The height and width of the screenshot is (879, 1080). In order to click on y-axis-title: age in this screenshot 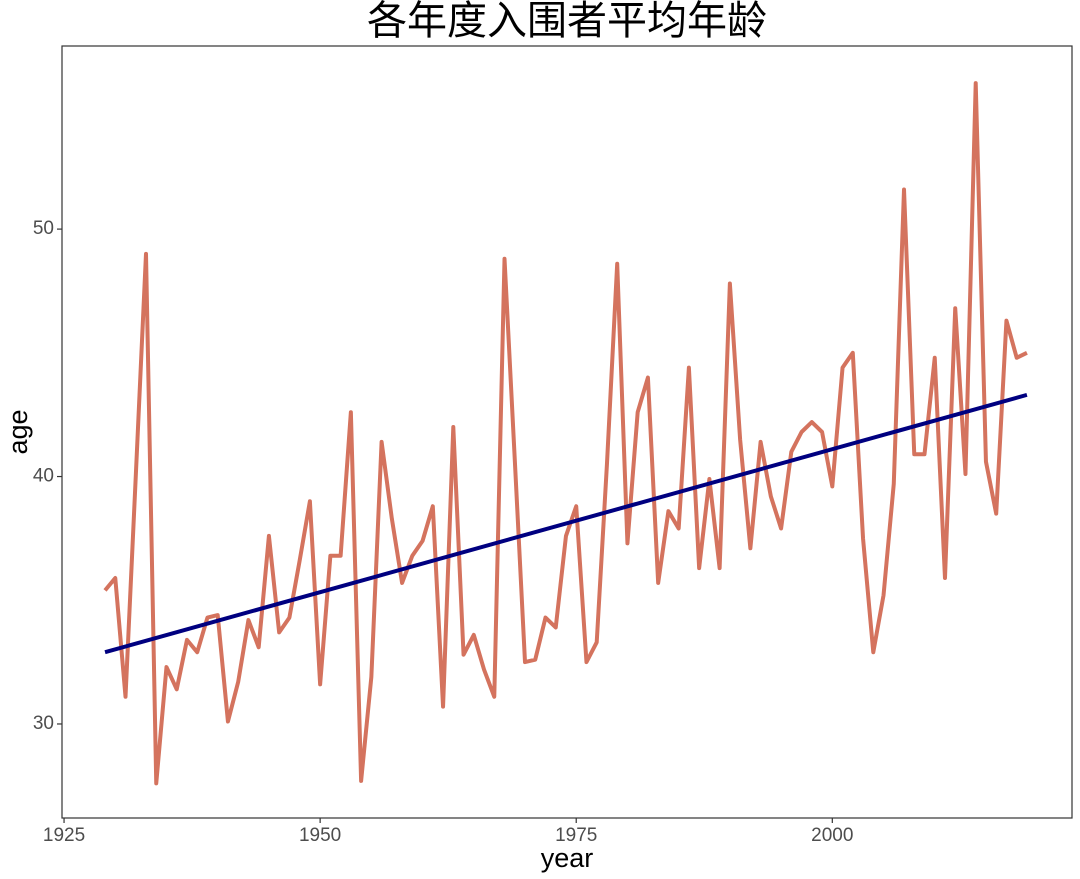, I will do `click(18, 431)`.